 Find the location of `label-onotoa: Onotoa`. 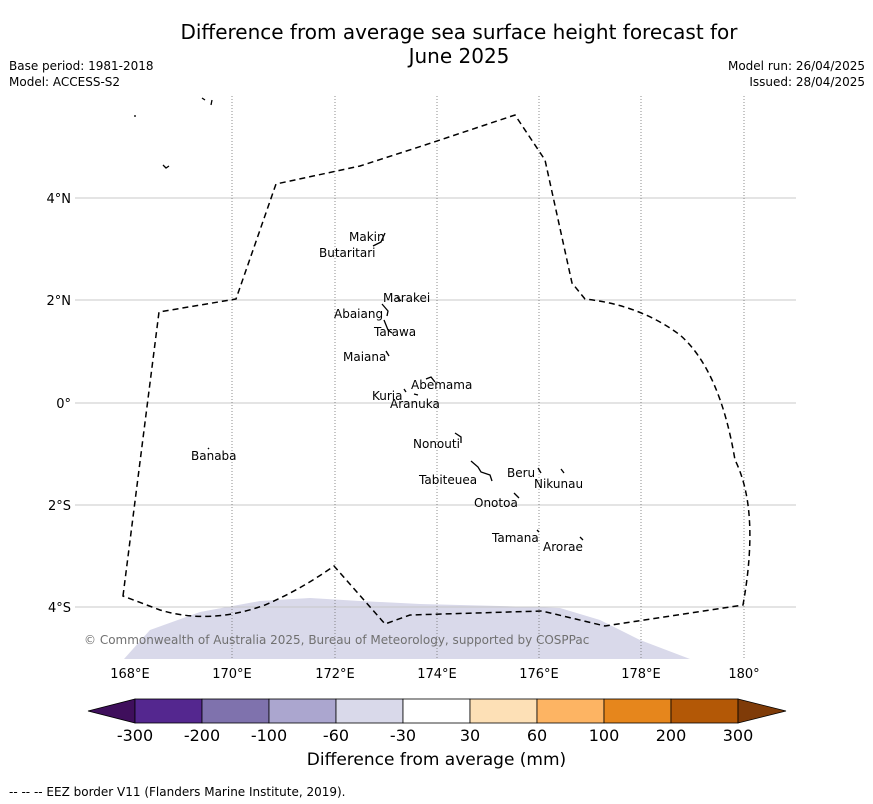

label-onotoa: Onotoa is located at coordinates (496, 503).